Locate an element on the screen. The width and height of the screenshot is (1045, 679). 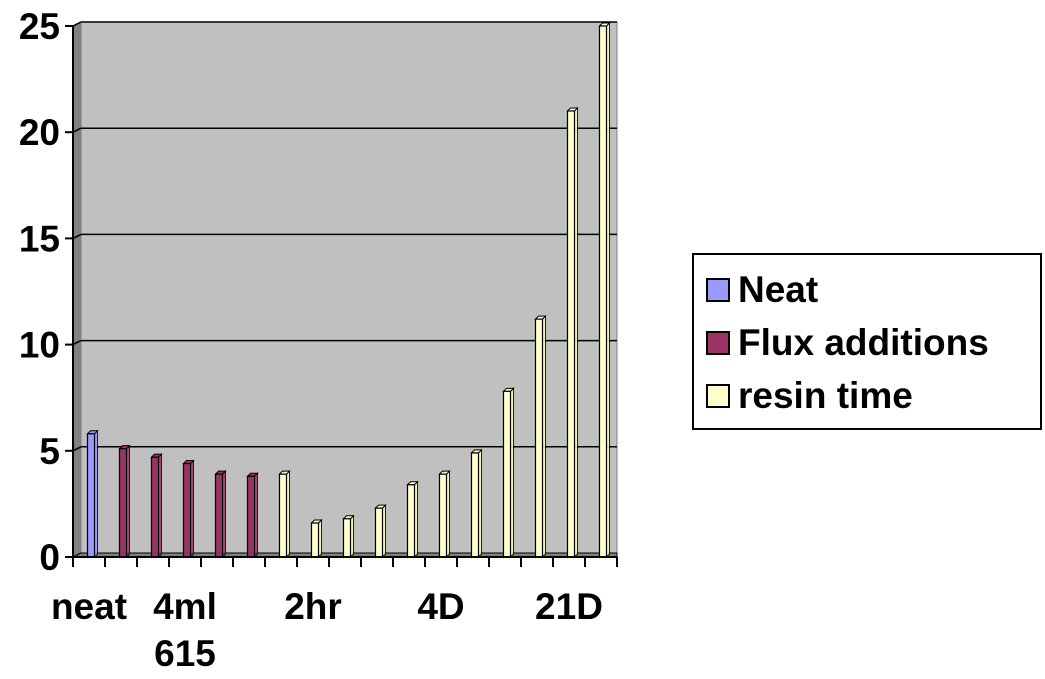
legend-label-neat: Neat is located at coordinates (778, 289).